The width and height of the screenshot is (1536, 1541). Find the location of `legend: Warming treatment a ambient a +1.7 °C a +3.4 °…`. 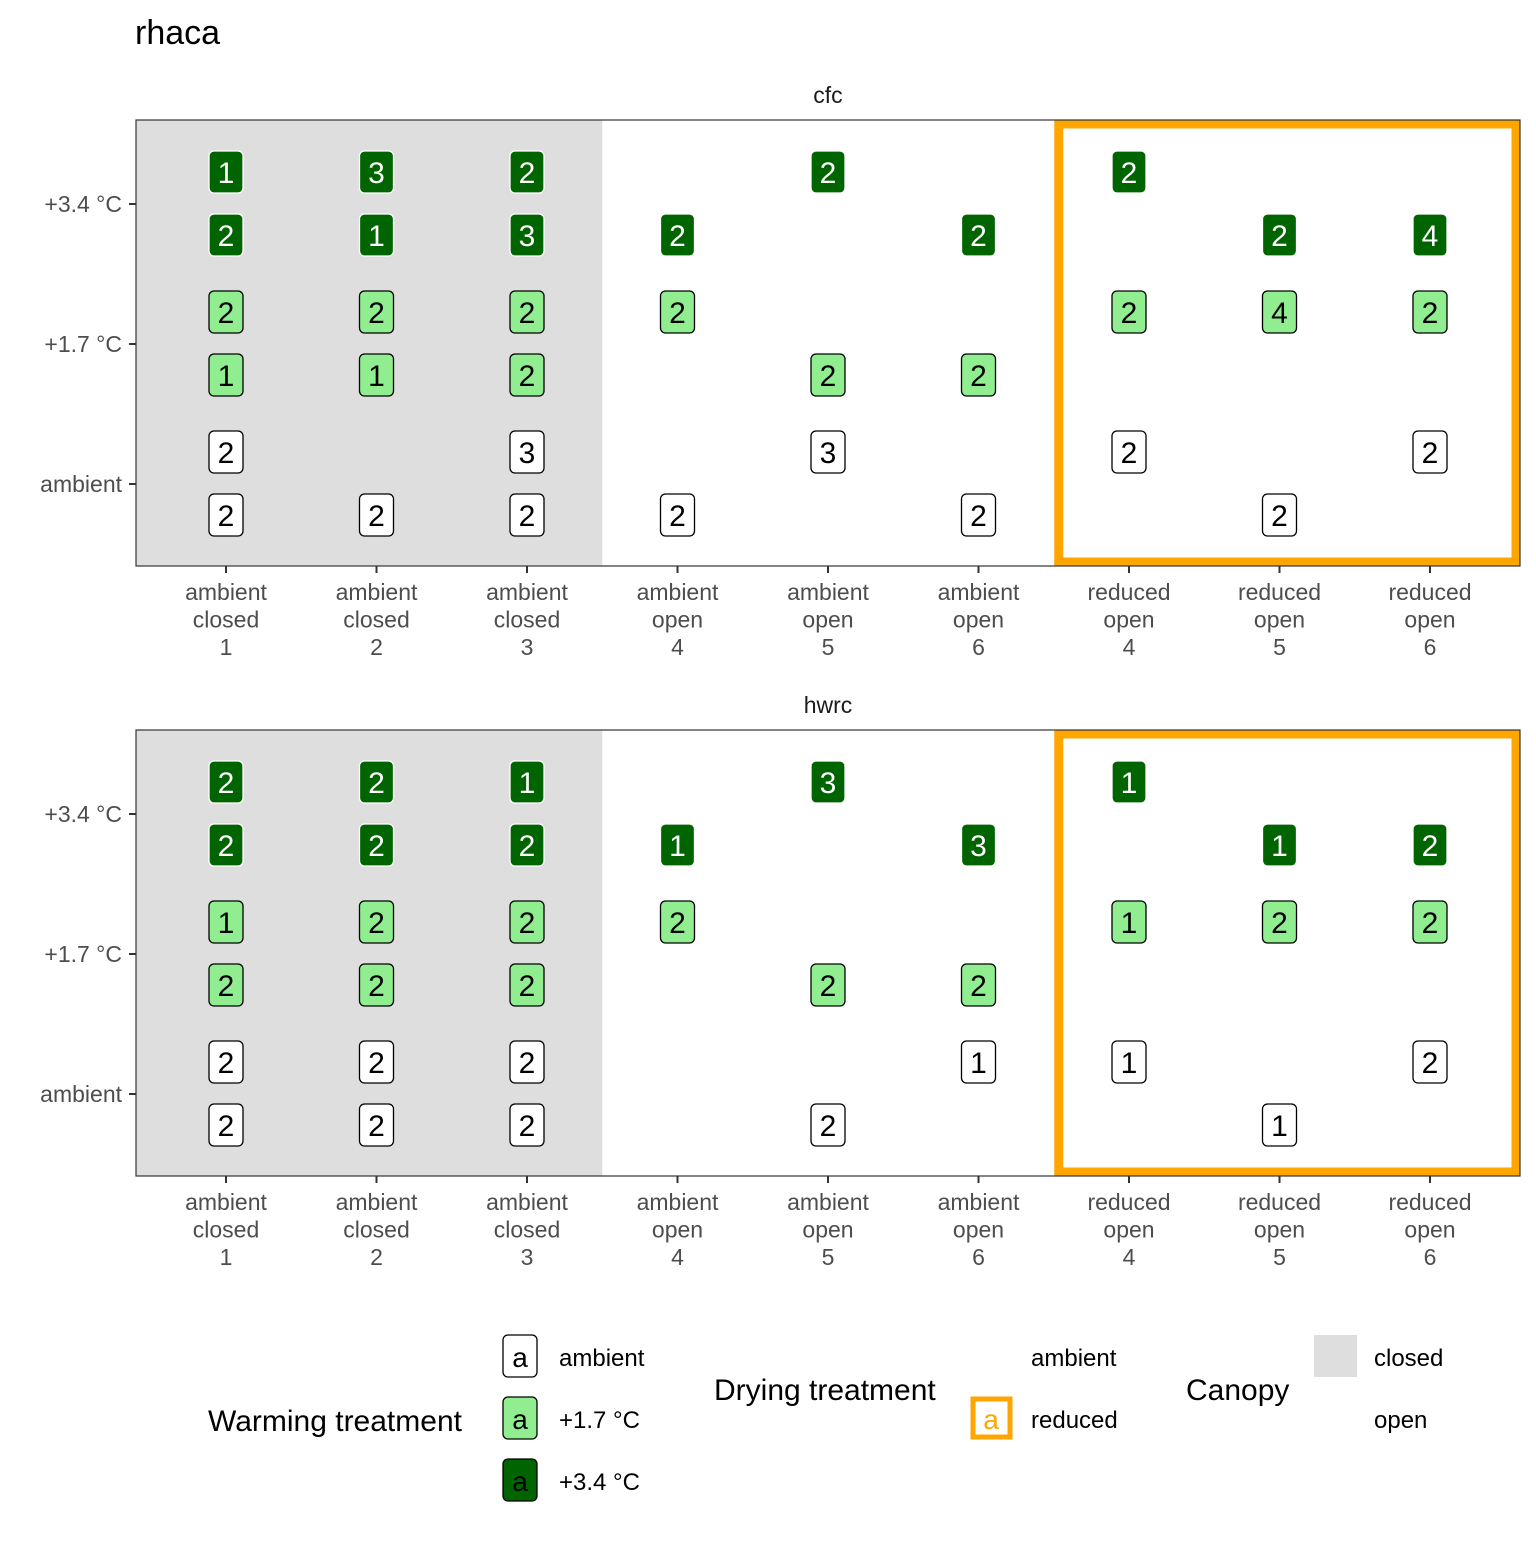

legend: Warming treatment a ambient a +1.7 °C a +3.4 °… is located at coordinates (825, 1418).